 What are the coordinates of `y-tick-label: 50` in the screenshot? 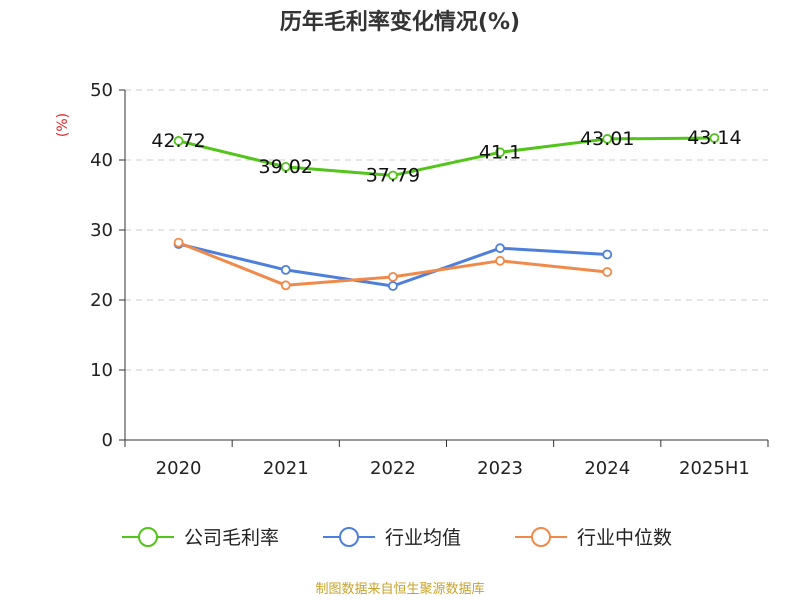 It's located at (101, 90).